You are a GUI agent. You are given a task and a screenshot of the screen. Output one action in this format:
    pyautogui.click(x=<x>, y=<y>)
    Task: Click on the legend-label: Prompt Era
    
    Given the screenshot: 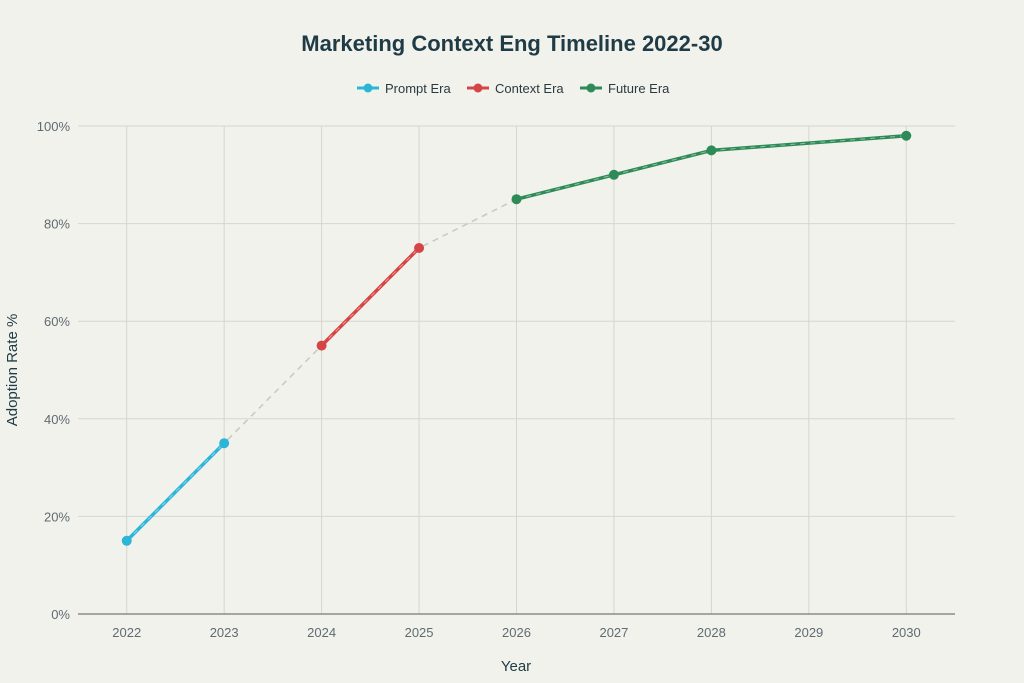 What is the action you would take?
    pyautogui.click(x=418, y=88)
    